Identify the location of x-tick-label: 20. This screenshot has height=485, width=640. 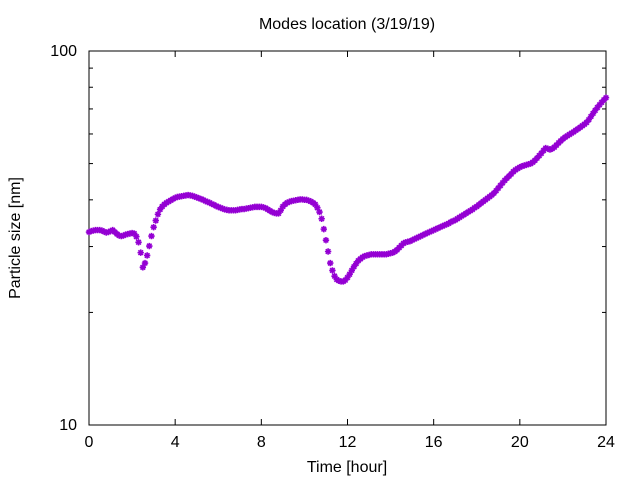
(520, 442).